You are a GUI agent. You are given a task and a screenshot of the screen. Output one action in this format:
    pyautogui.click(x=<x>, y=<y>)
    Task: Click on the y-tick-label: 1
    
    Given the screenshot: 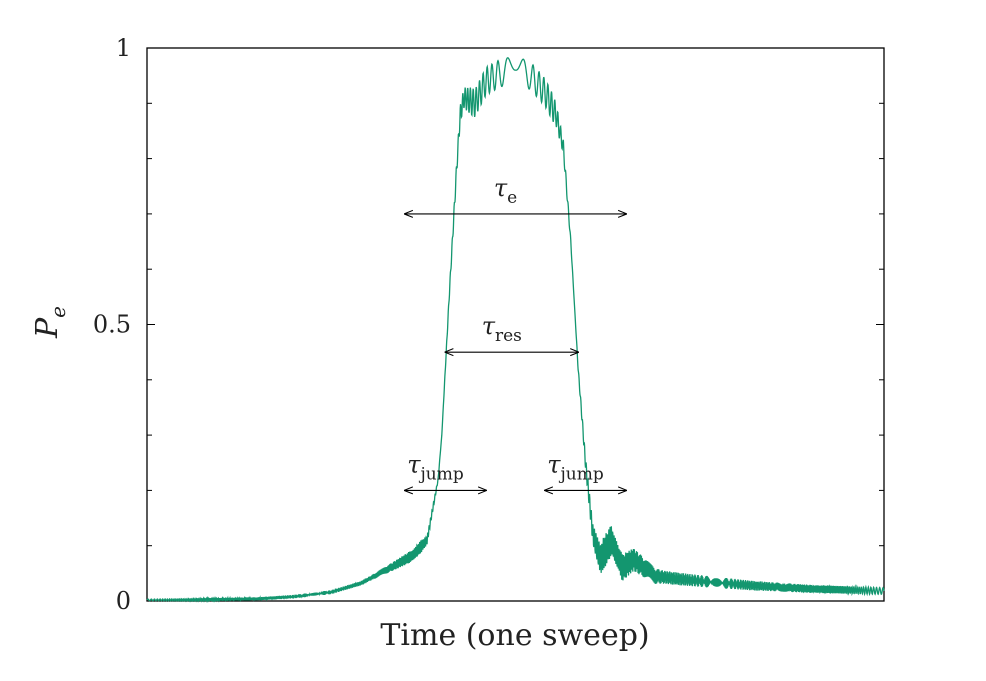 What is the action you would take?
    pyautogui.click(x=123, y=48)
    